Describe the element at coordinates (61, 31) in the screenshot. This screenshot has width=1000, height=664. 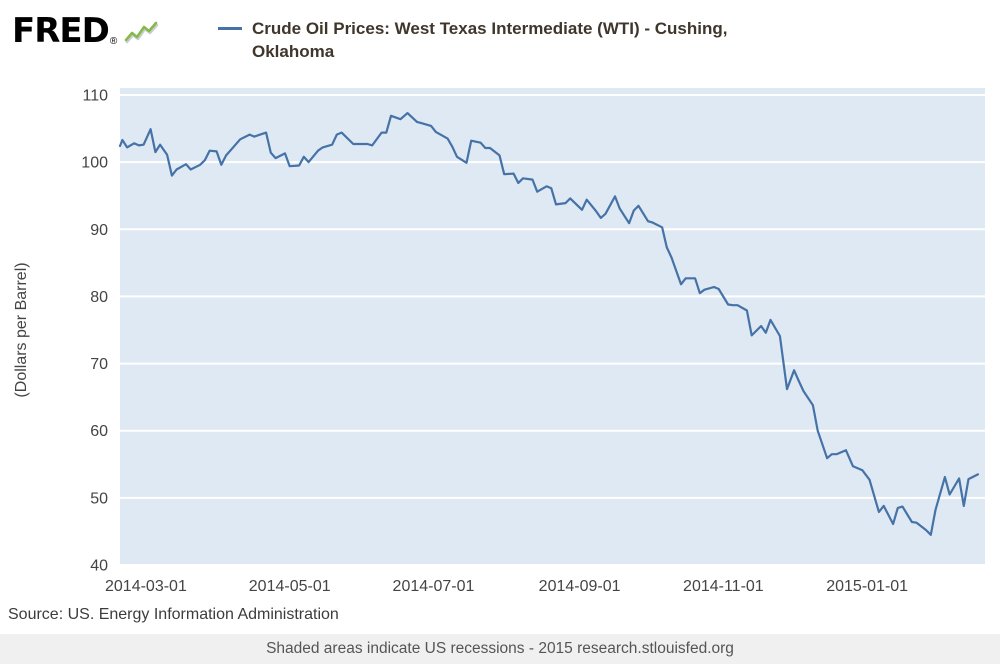
I see `fred-logo-text: FRED` at that location.